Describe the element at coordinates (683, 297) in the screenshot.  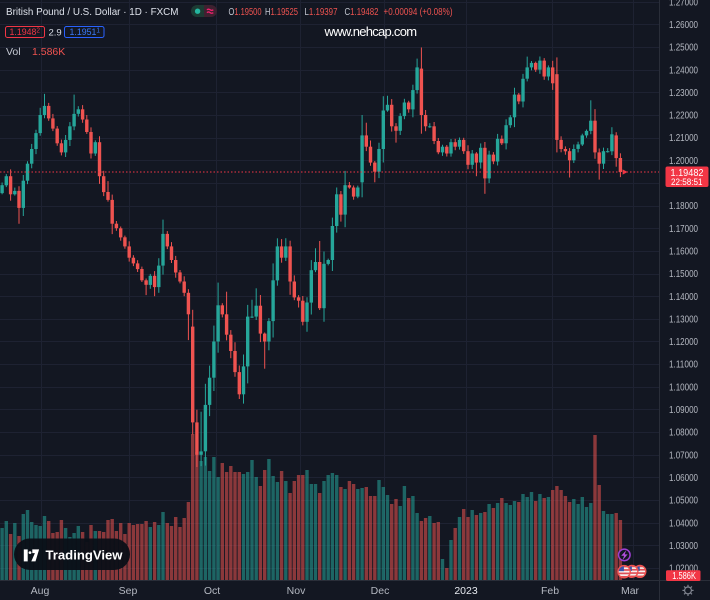
I see `svg-text: 1.14000` at that location.